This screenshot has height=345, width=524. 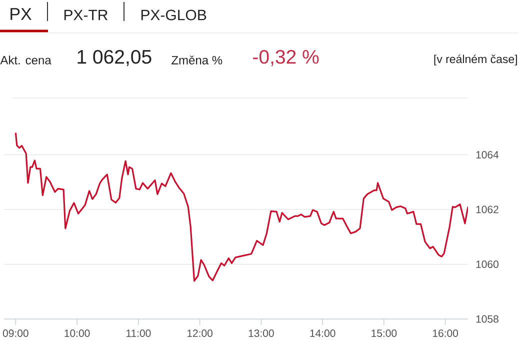 What do you see at coordinates (77, 333) in the screenshot?
I see `x-tick-label: 10:00` at bounding box center [77, 333].